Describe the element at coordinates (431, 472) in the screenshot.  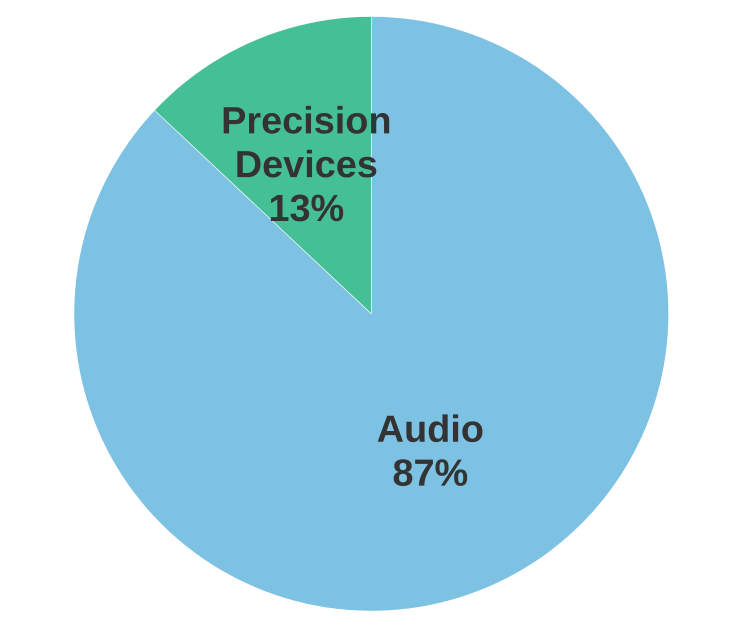
I see `data-label: 87%` at that location.